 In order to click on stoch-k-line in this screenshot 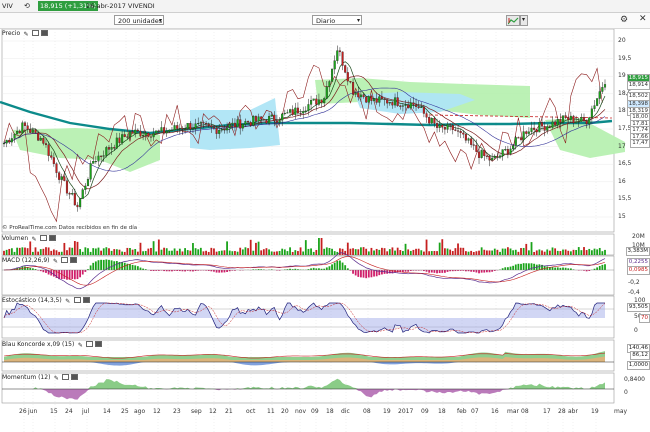, I will do `click(304, 318)`.